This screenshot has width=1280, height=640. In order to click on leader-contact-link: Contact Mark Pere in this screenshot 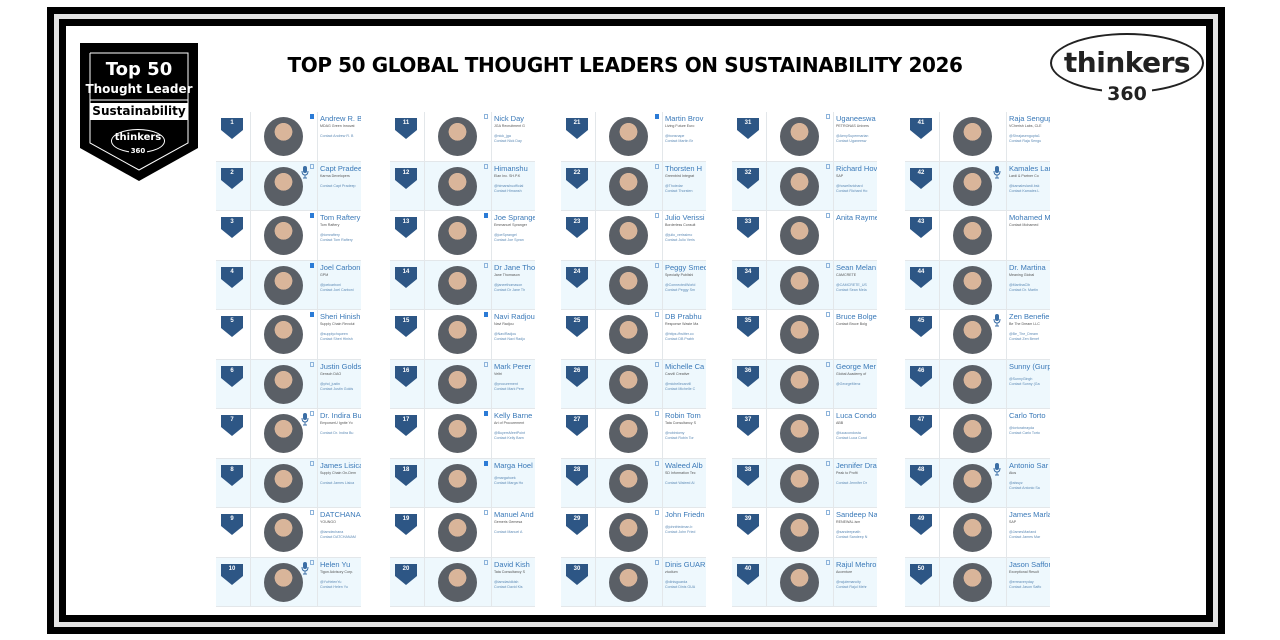, I will do `click(509, 388)`.